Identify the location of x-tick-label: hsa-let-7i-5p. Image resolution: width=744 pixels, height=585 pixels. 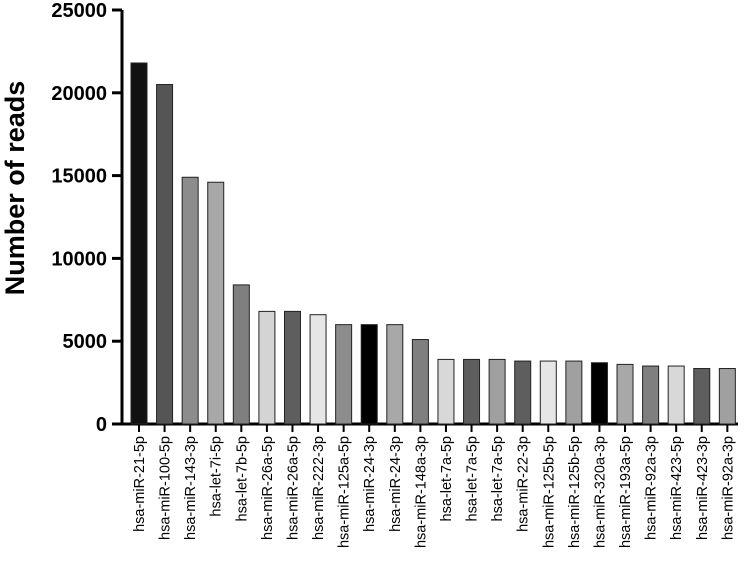
(217, 476).